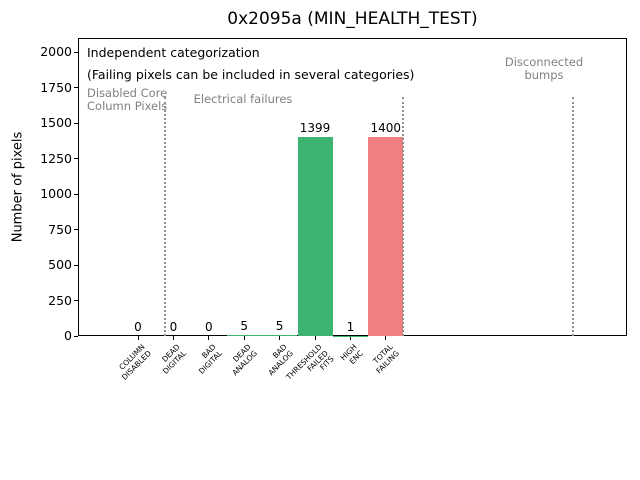 The height and width of the screenshot is (480, 640). I want to click on annotation-line: Independent categorization, so click(173, 52).